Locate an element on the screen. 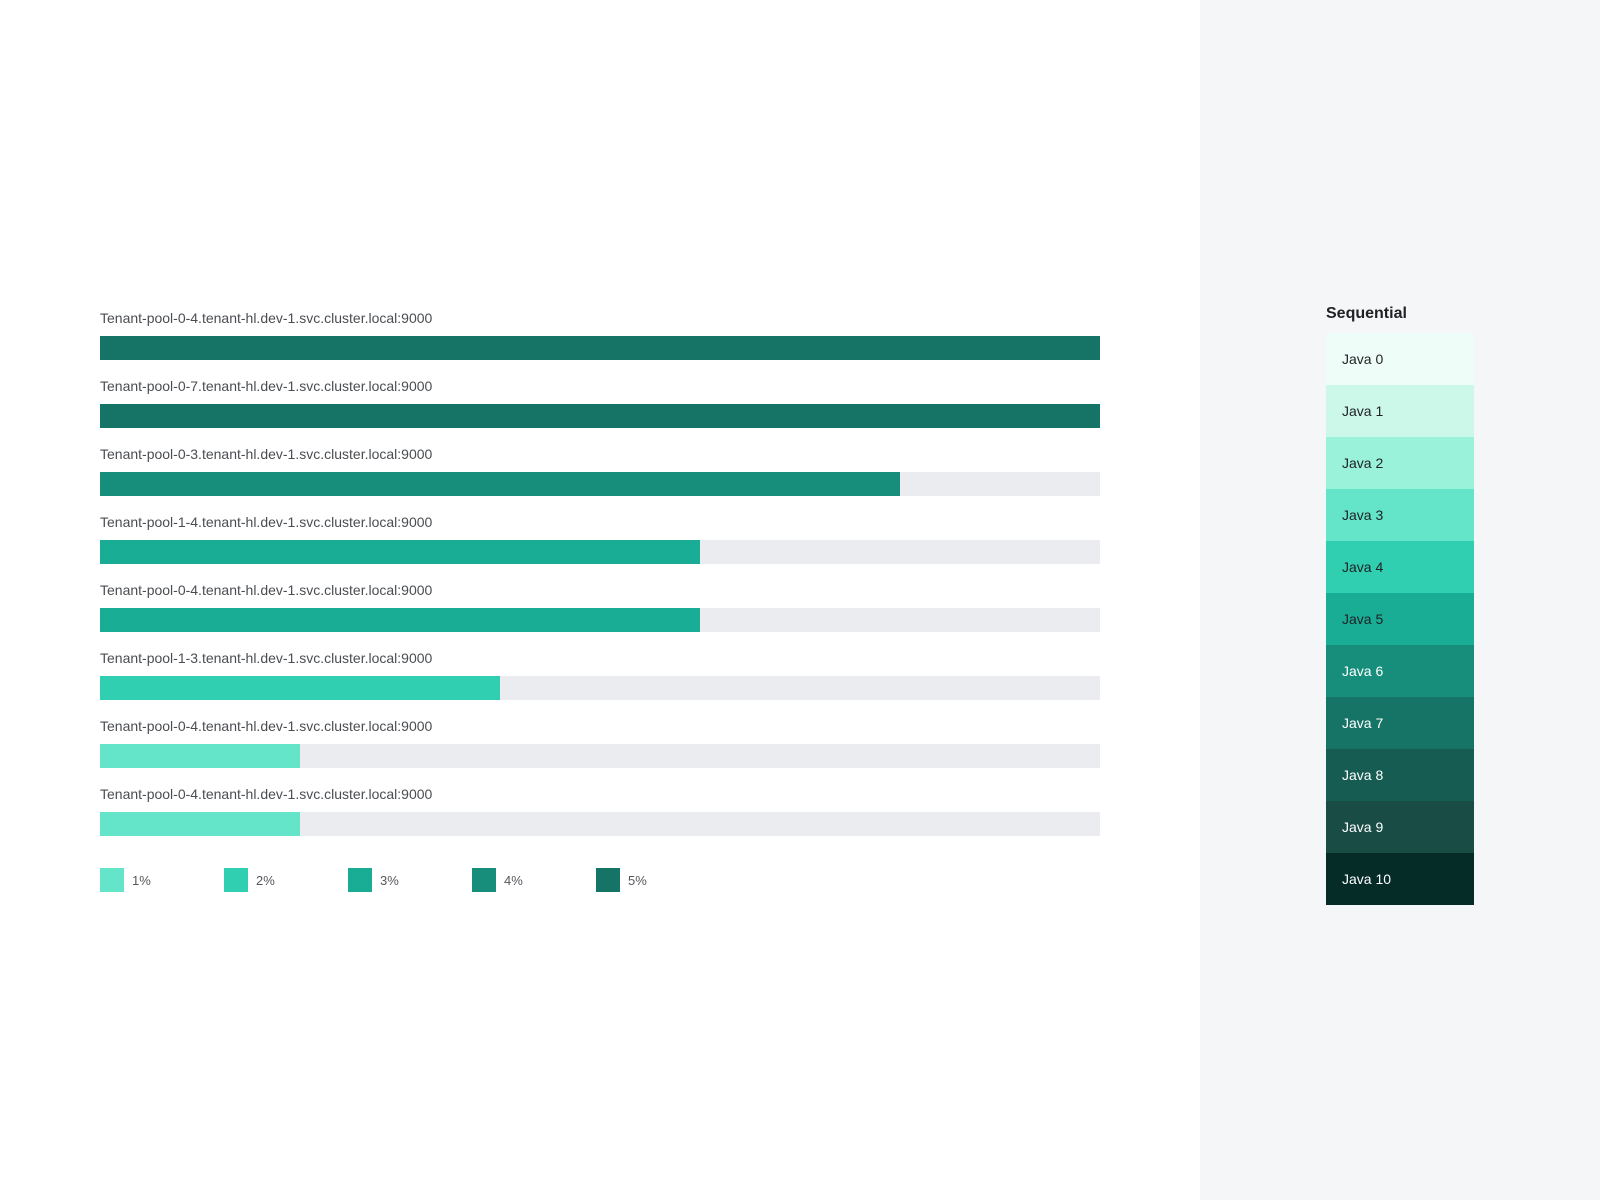 This screenshot has height=1200, width=1600. palette-swatch: Java 3 is located at coordinates (1400, 515).